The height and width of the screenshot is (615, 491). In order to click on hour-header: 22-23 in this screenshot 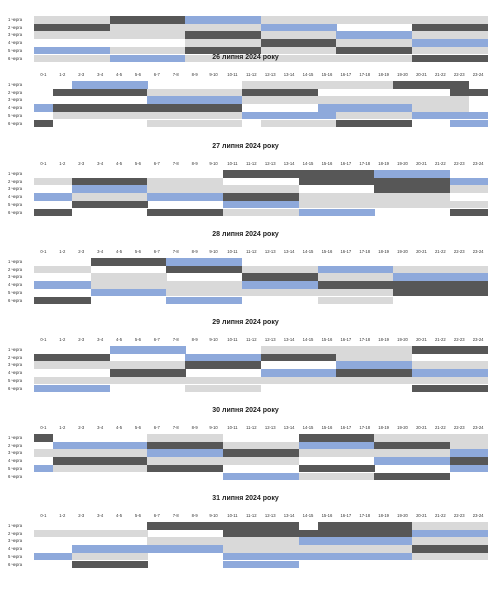, I will do `click(459, 339)`.